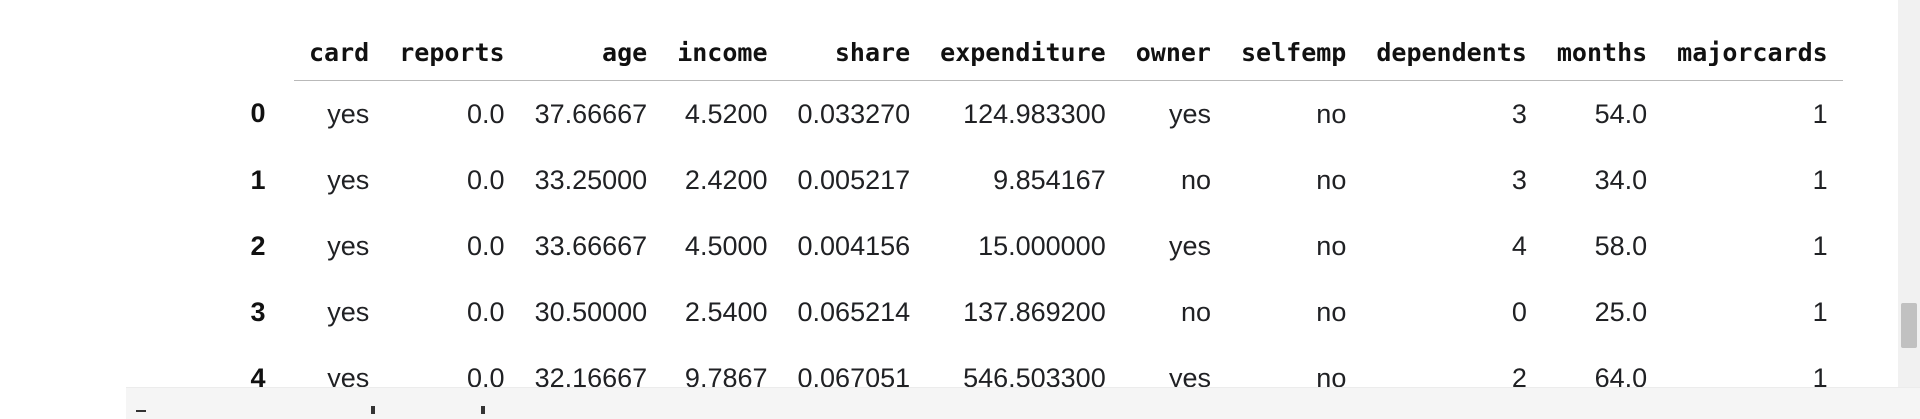  I want to click on cell-share: 0.004156, so click(854, 245).